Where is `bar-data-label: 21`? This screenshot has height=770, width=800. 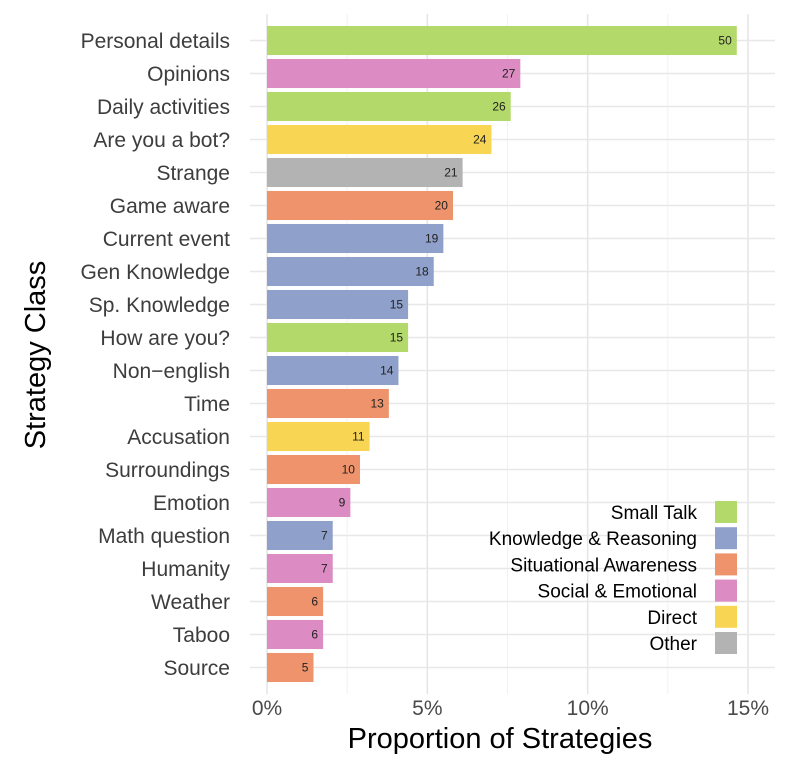
bar-data-label: 21 is located at coordinates (451, 173).